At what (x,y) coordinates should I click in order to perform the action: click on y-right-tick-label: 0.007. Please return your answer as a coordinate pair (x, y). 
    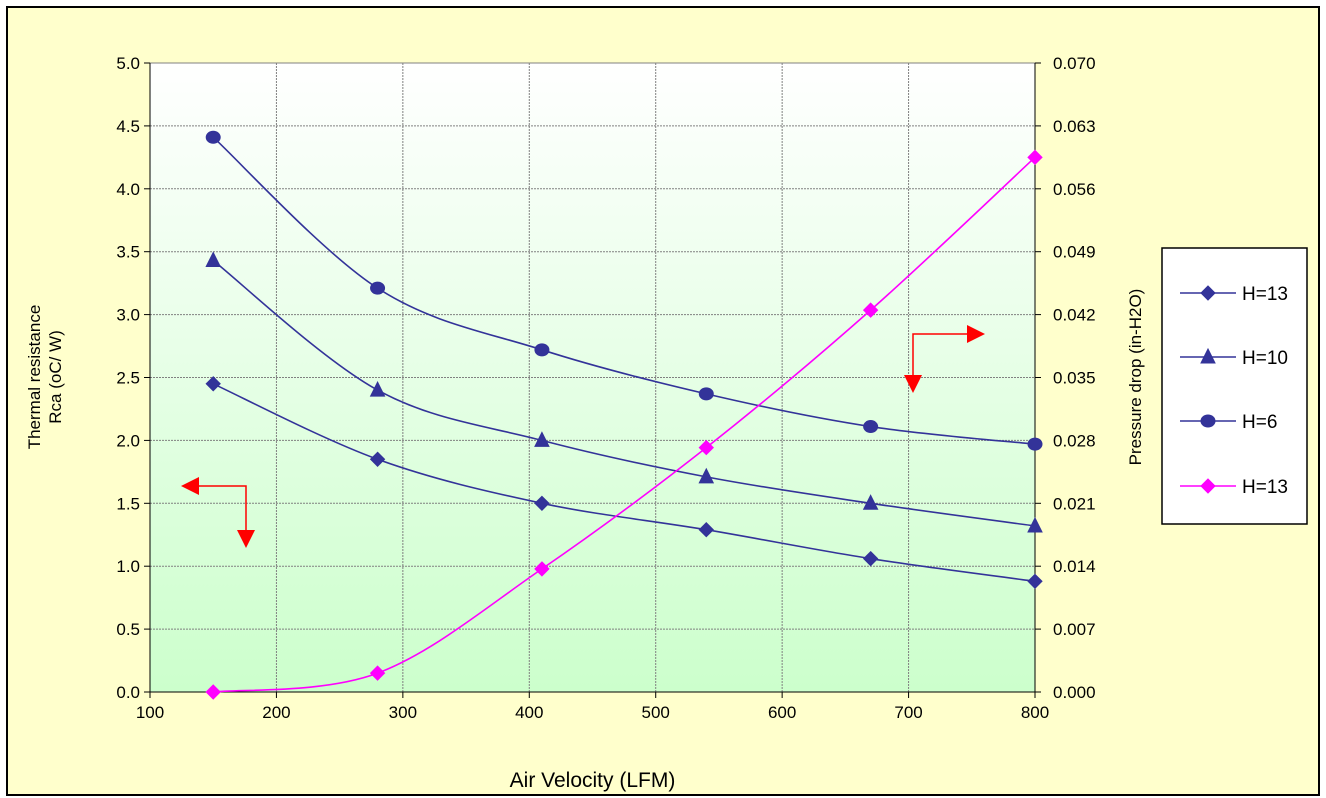
    Looking at the image, I should click on (1074, 629).